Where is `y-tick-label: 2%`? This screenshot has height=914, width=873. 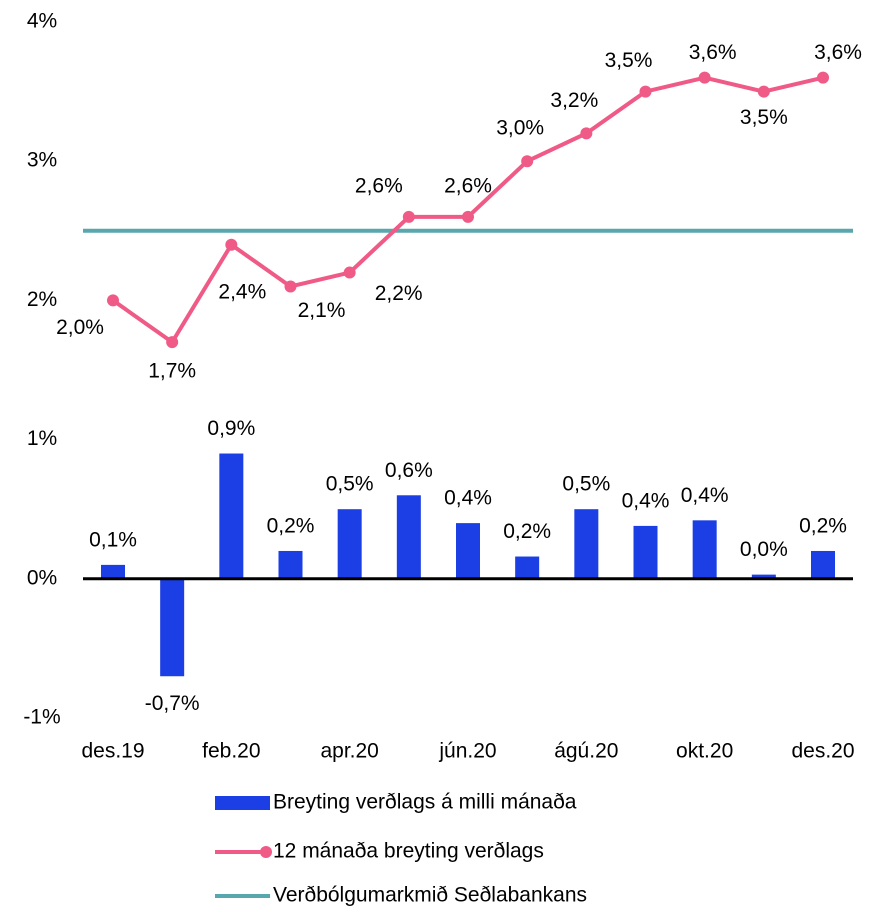
y-tick-label: 2% is located at coordinates (42, 299).